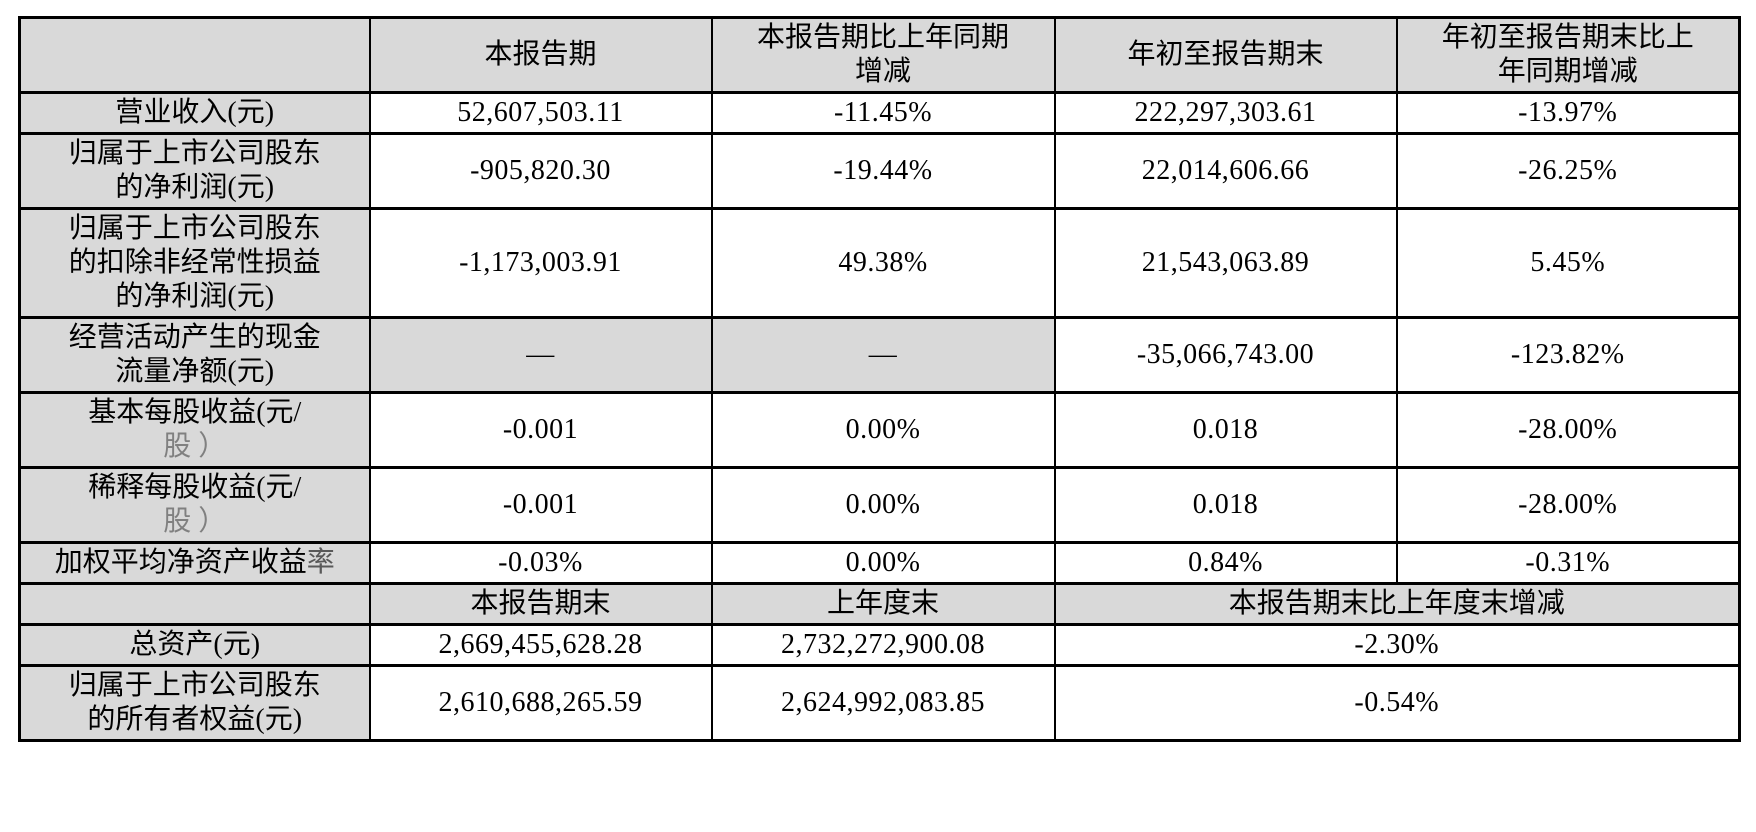 Image resolution: width=1756 pixels, height=832 pixels. Describe the element at coordinates (194, 55) in the screenshot. I see `header-corner-cell` at that location.